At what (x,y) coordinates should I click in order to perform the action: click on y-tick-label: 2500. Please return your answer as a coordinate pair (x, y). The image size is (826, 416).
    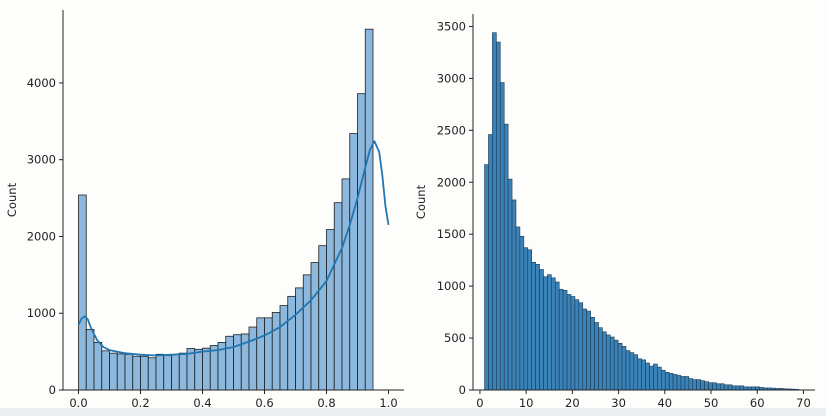
    Looking at the image, I should click on (451, 130).